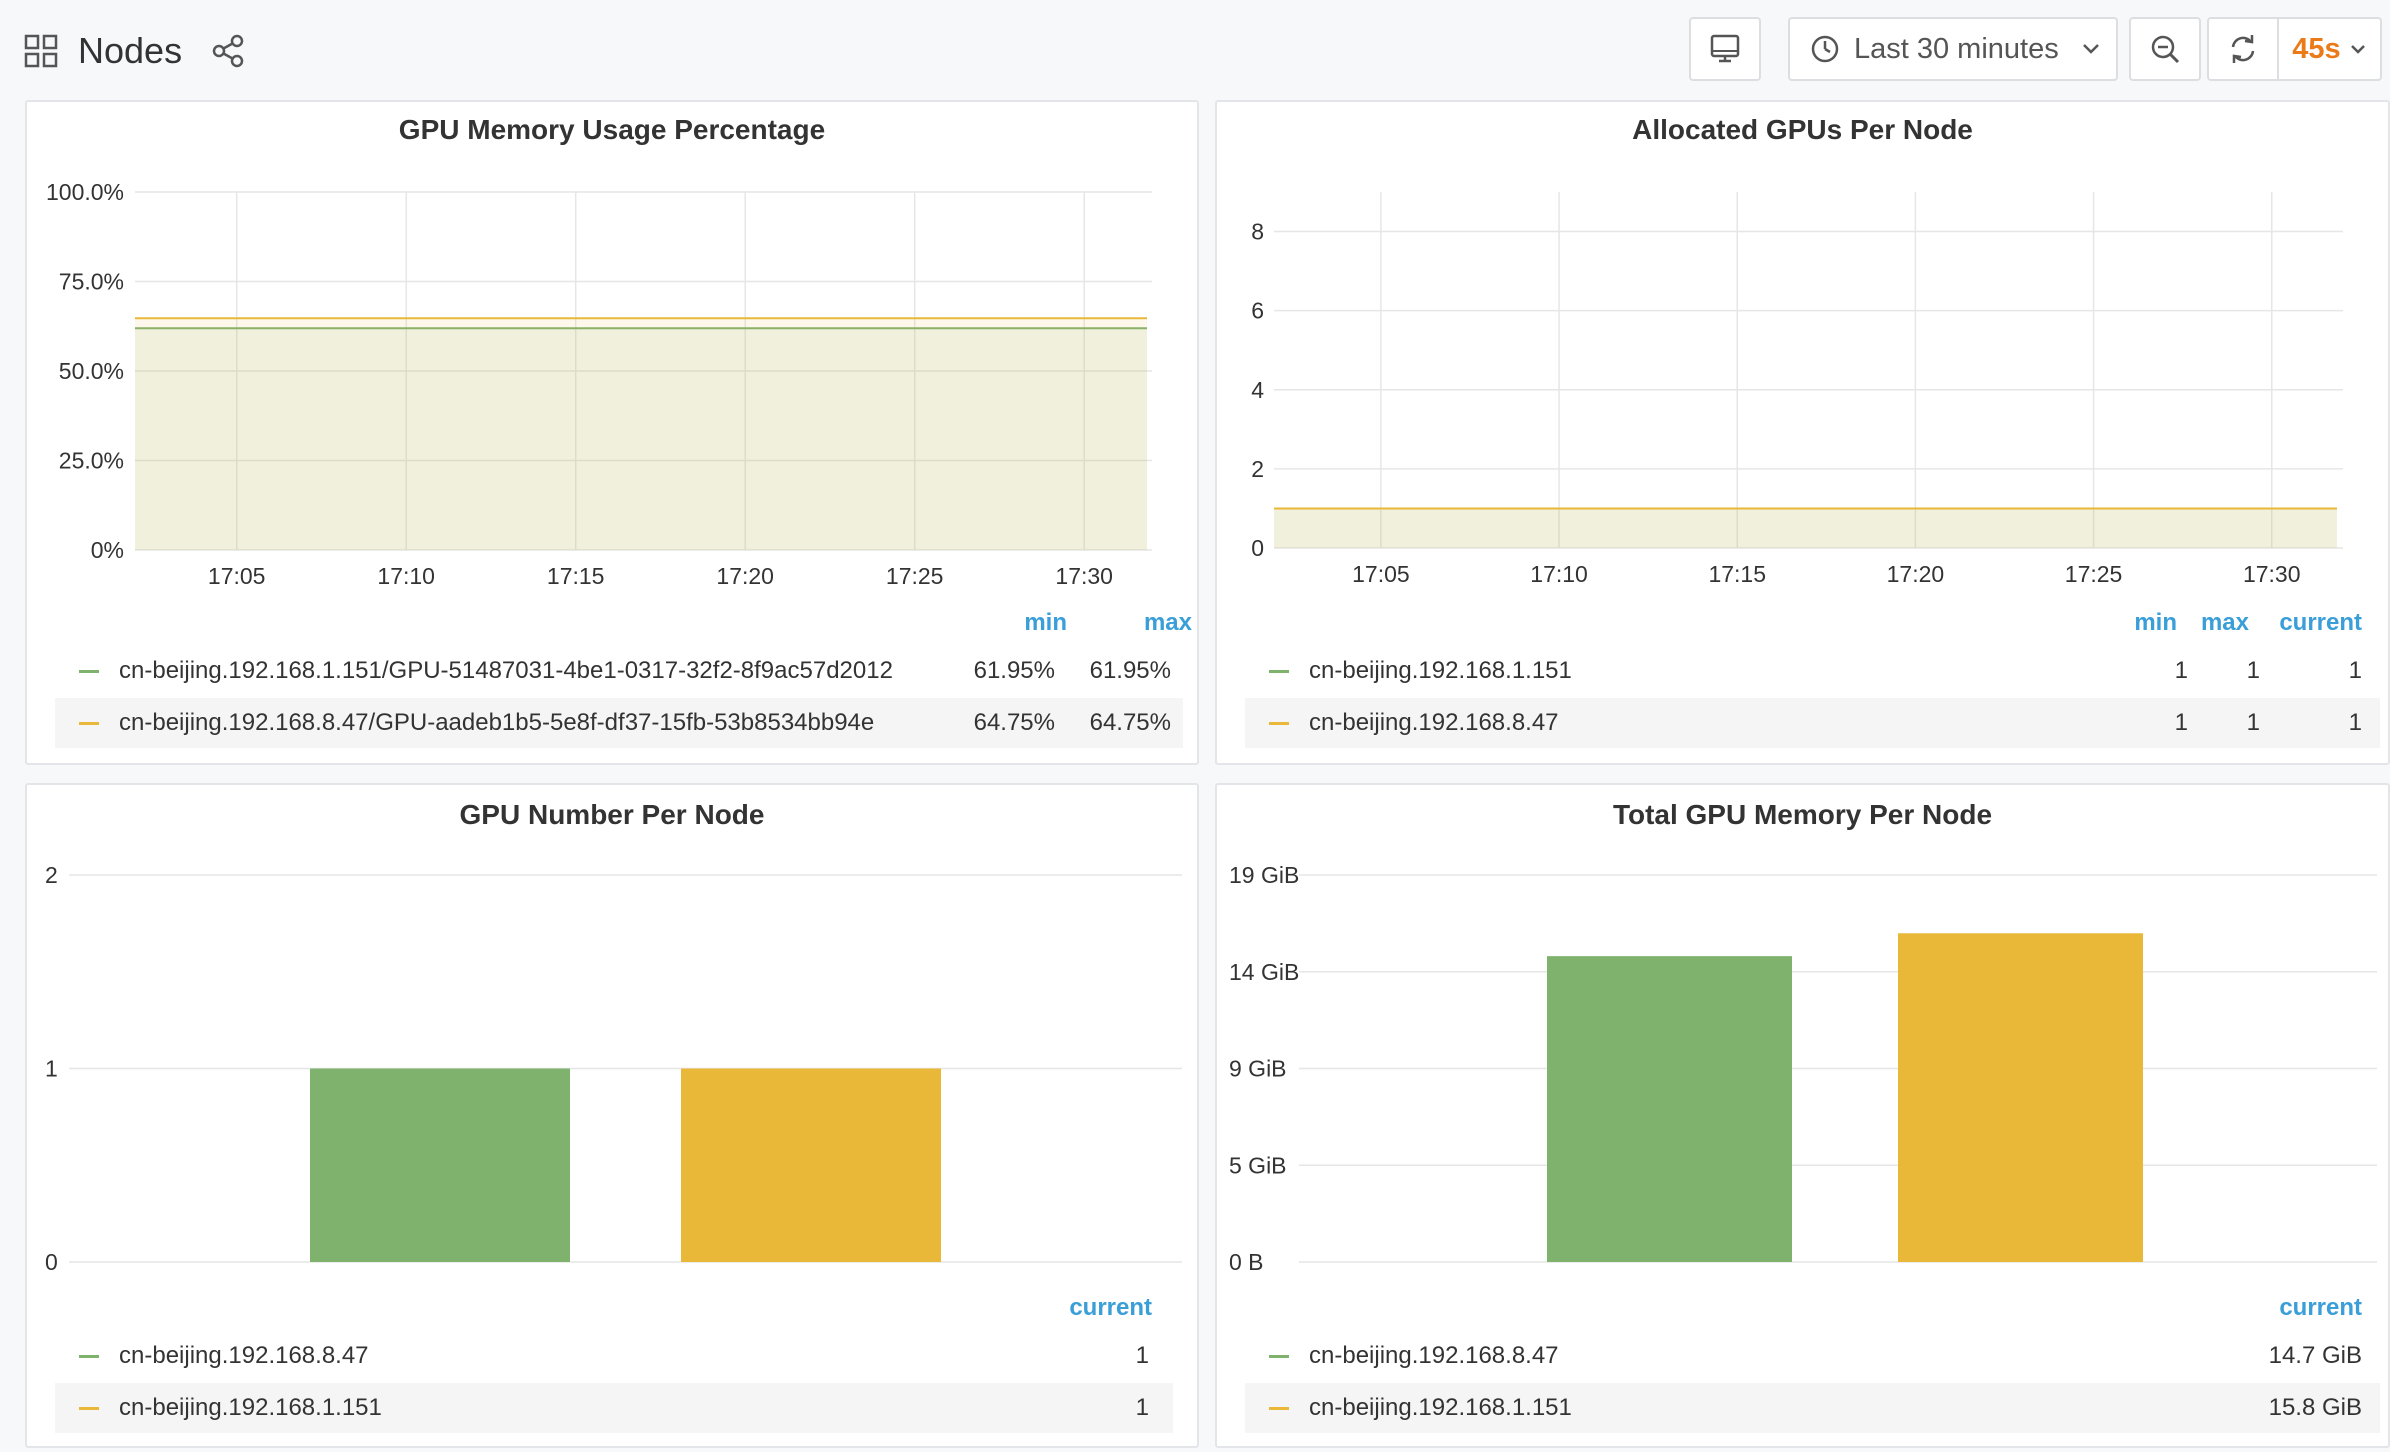 The width and height of the screenshot is (2390, 1452). I want to click on refresh-button, so click(2244, 49).